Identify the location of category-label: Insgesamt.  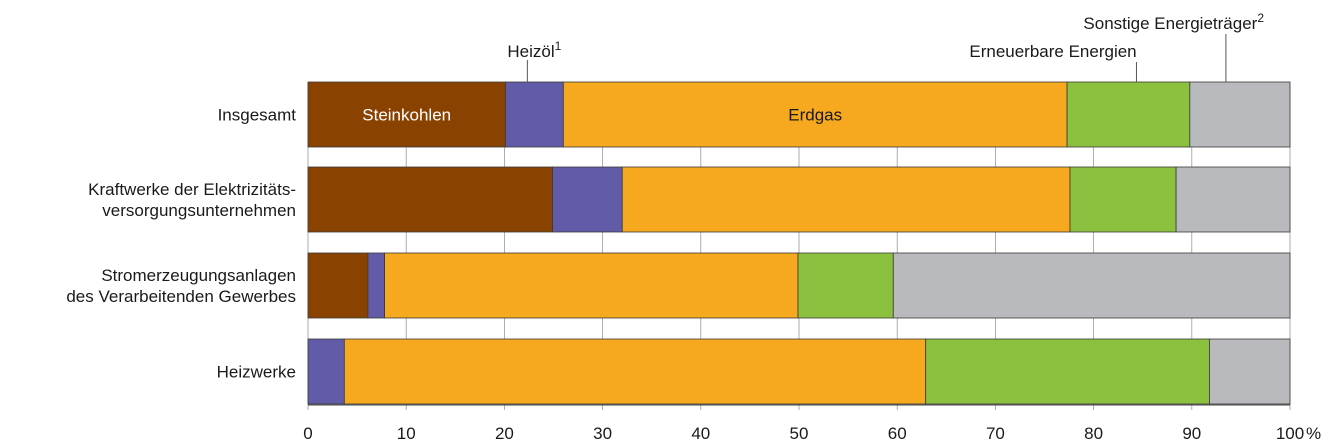
(257, 115).